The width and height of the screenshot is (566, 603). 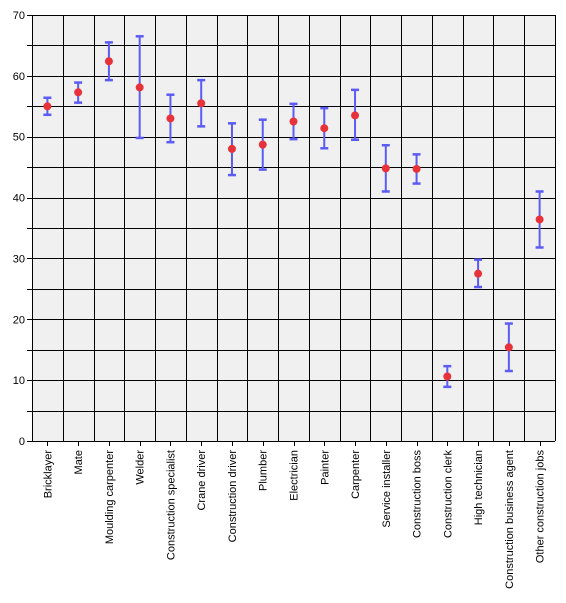 I want to click on y-tick-label: 60, so click(x=19, y=77).